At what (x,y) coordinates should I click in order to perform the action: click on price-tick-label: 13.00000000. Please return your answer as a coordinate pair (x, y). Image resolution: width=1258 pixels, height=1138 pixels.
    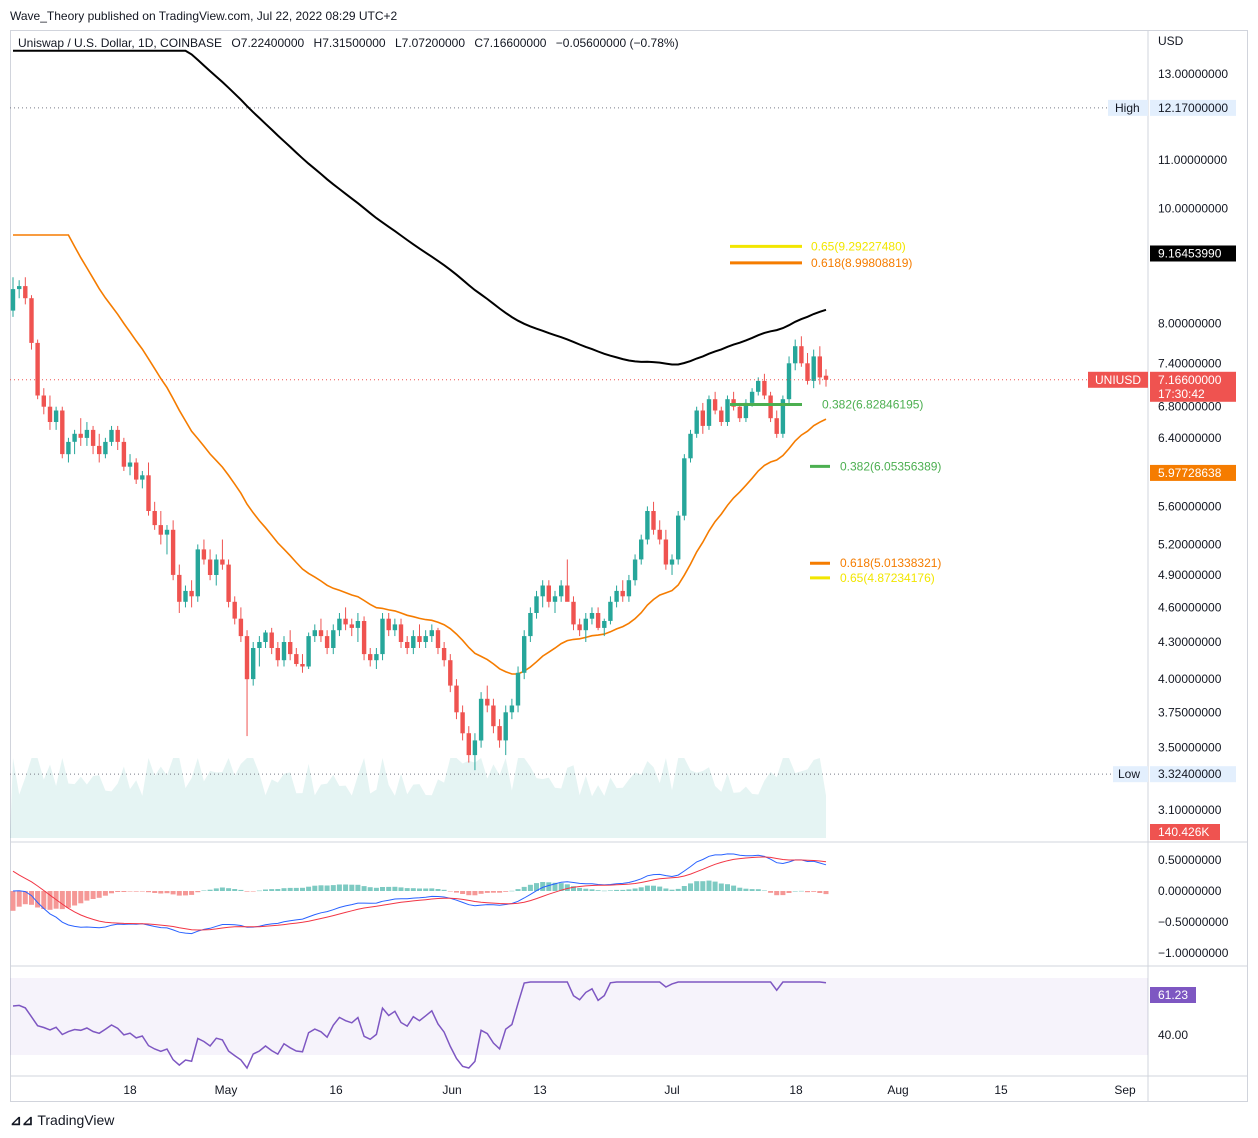
    Looking at the image, I should click on (1193, 74).